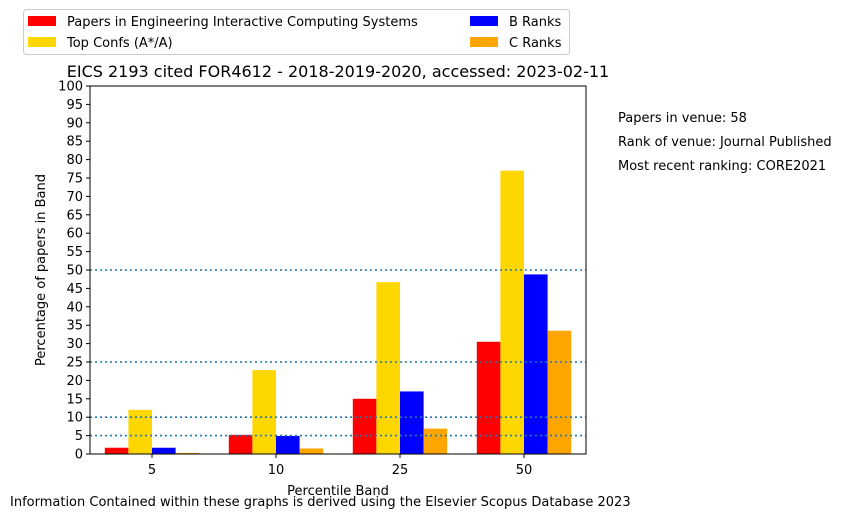  Describe the element at coordinates (74, 289) in the screenshot. I see `y-tick-label: 45` at that location.